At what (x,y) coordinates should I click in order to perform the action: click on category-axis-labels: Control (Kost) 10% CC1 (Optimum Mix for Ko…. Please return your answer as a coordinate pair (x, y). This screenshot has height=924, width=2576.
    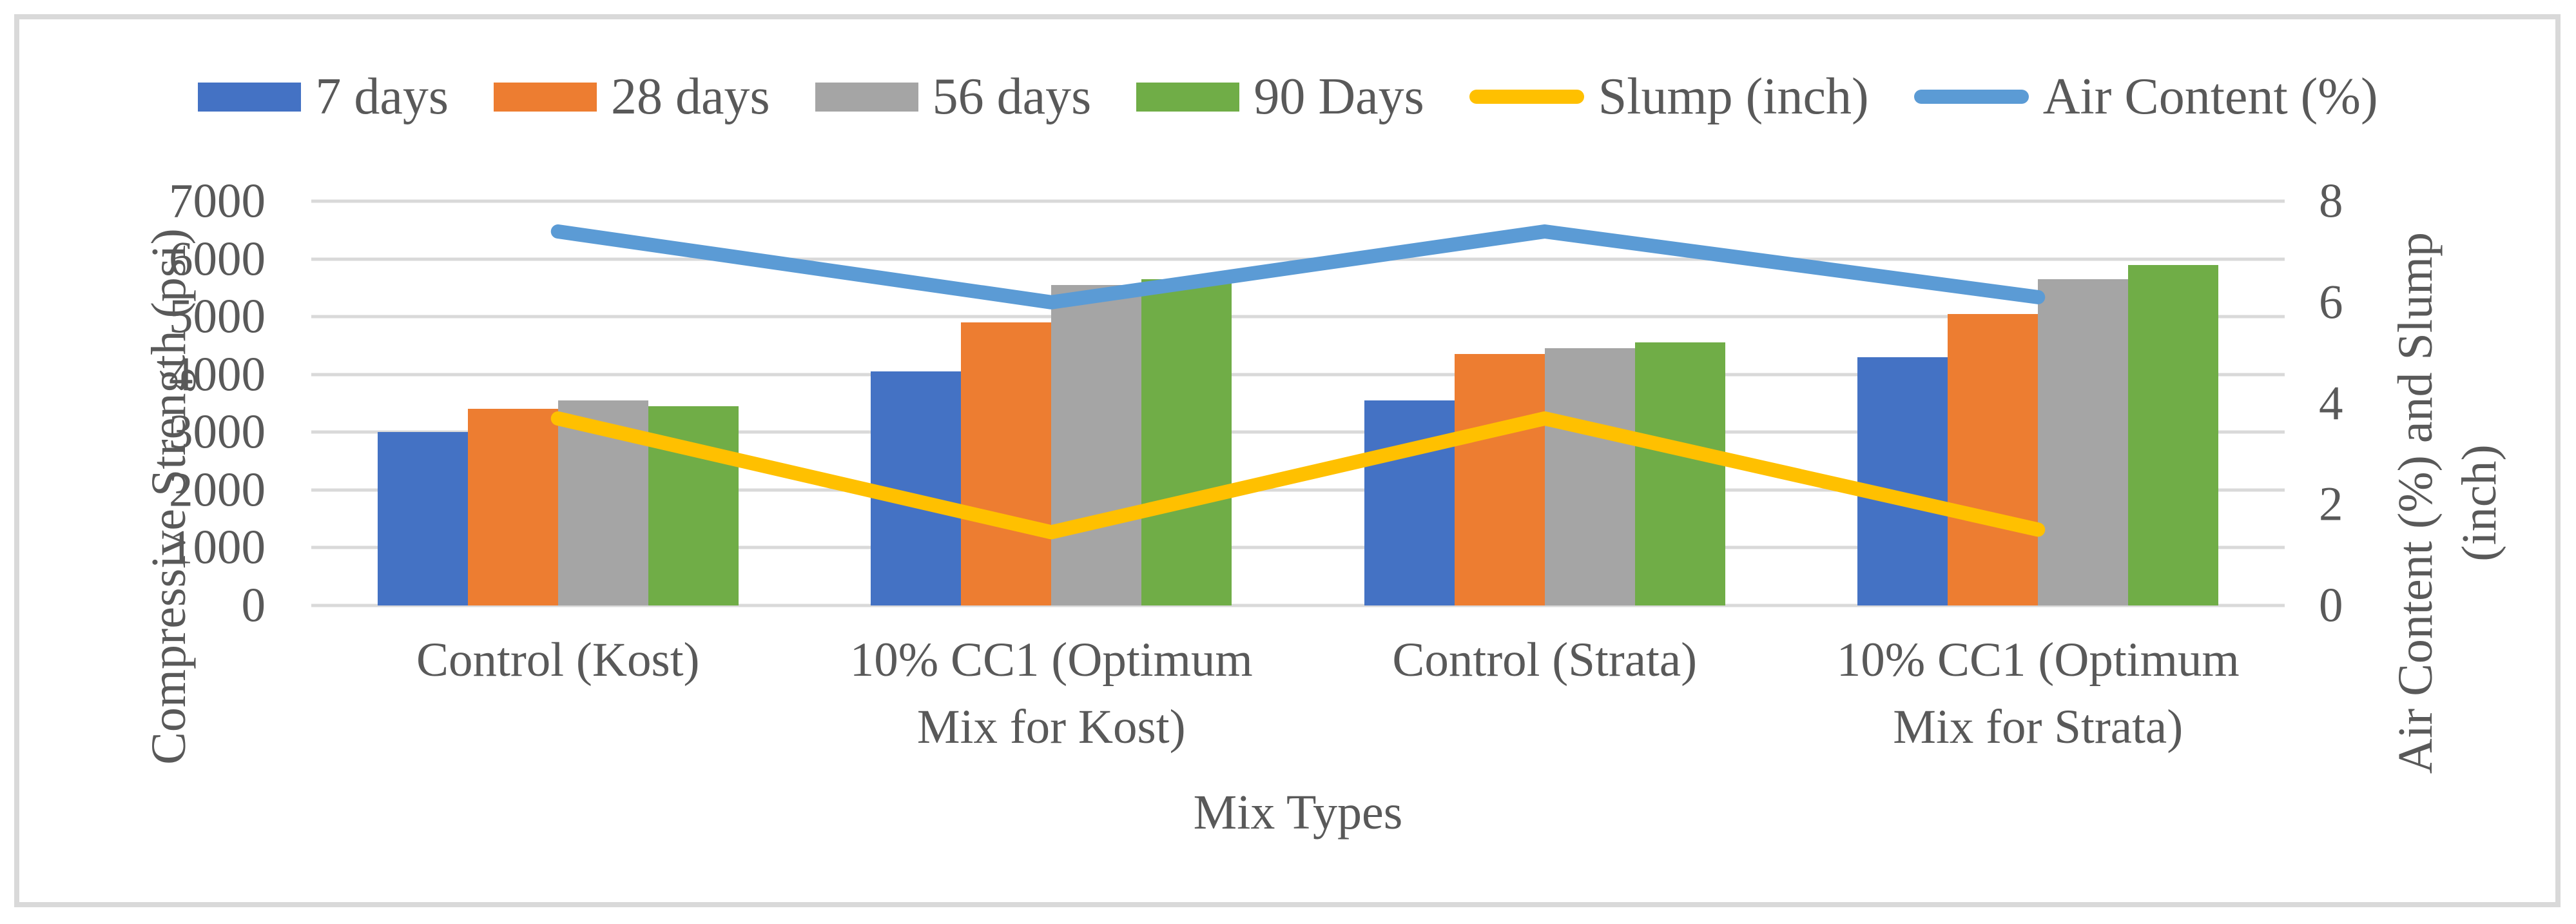
    Looking at the image, I should click on (1298, 704).